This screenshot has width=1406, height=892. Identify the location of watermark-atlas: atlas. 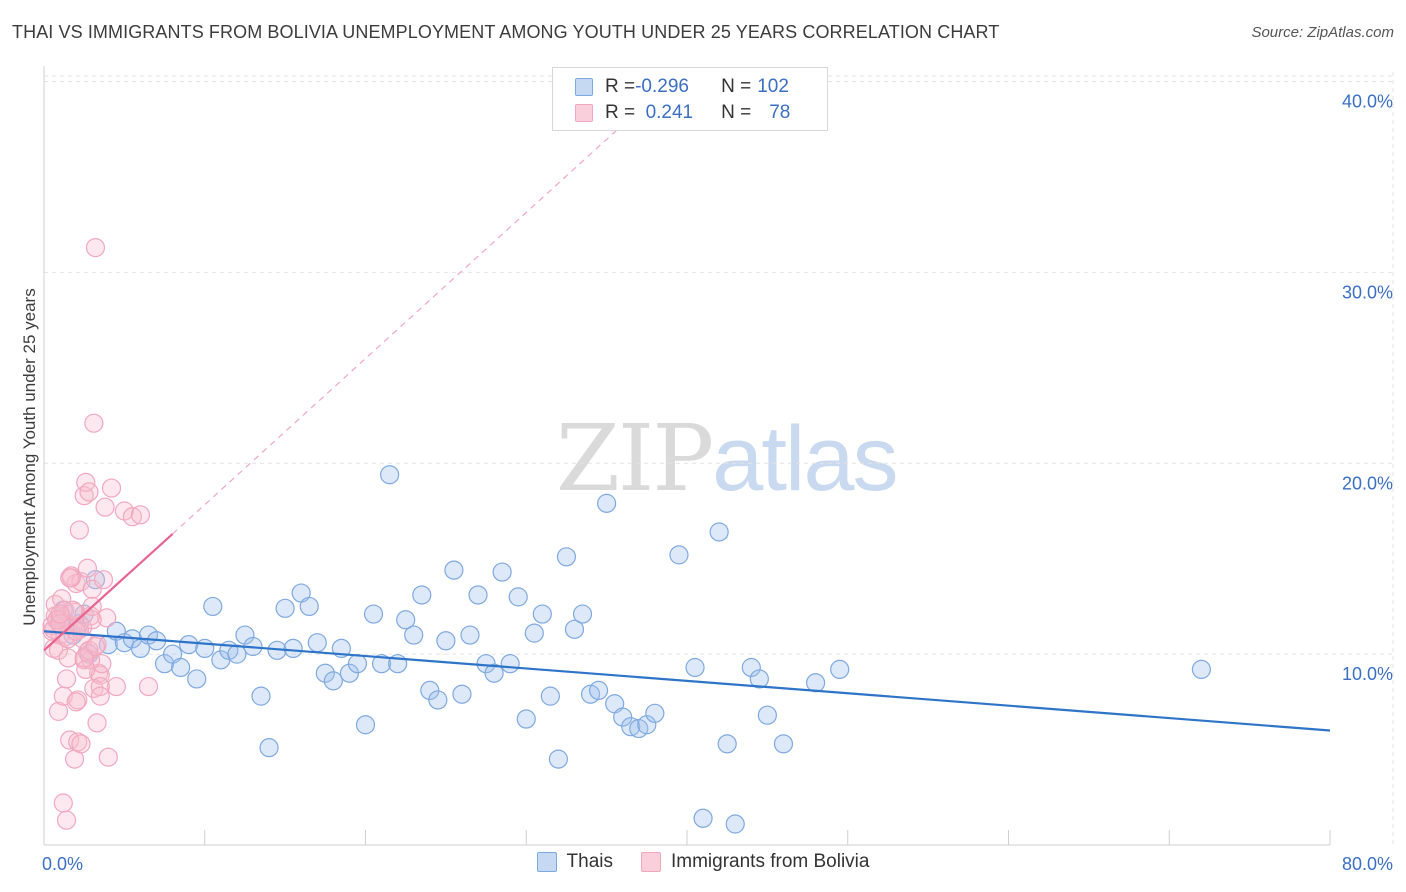
(805, 459).